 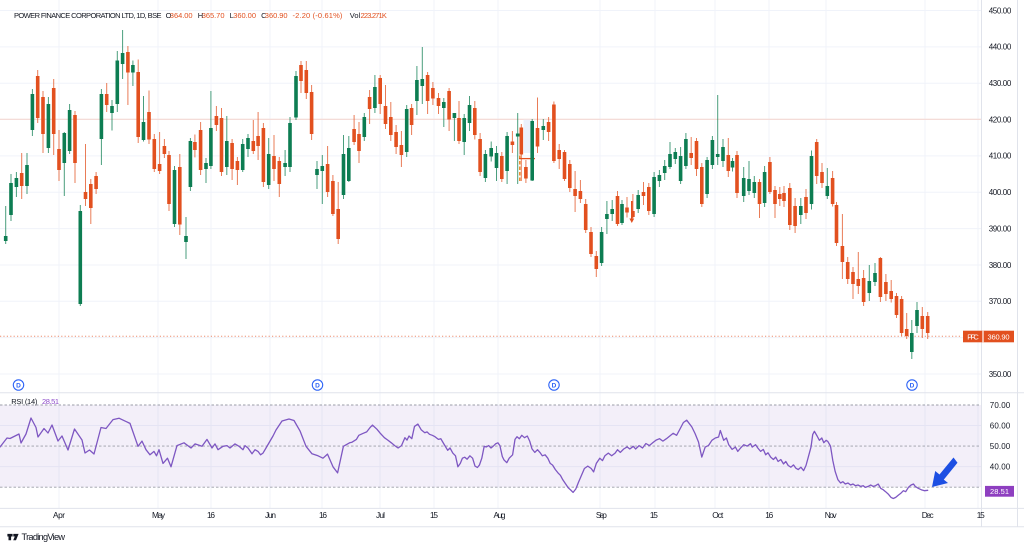 What do you see at coordinates (1000, 119) in the screenshot?
I see `svg-text: 420.00` at bounding box center [1000, 119].